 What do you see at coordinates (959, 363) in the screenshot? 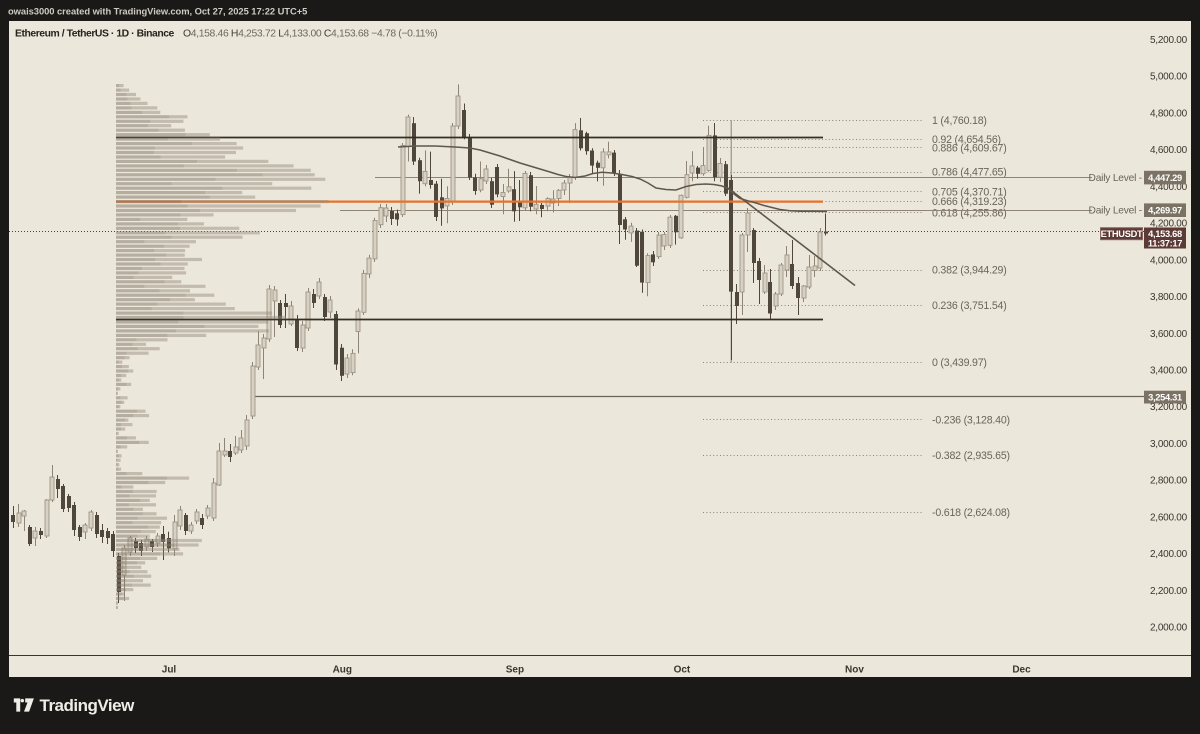
I see `svg-text: 0 (3,439.97)` at bounding box center [959, 363].